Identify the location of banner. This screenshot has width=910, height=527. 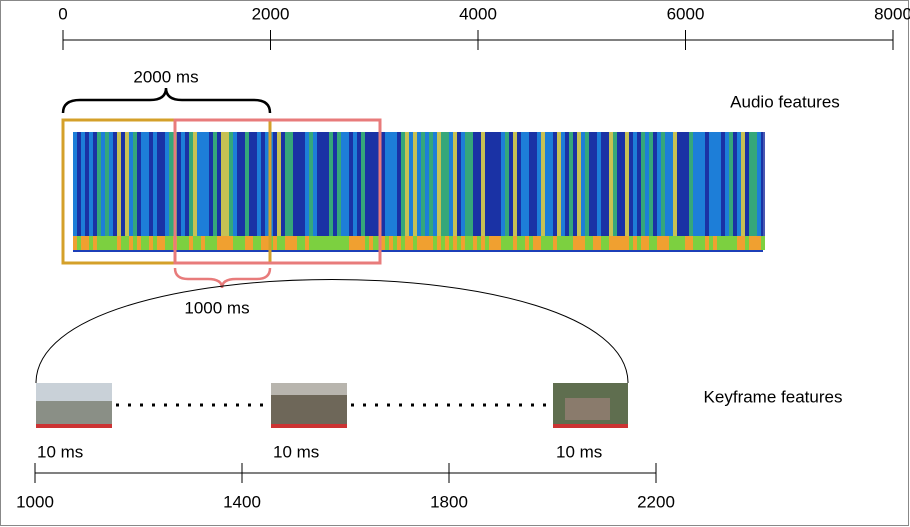
(590, 426).